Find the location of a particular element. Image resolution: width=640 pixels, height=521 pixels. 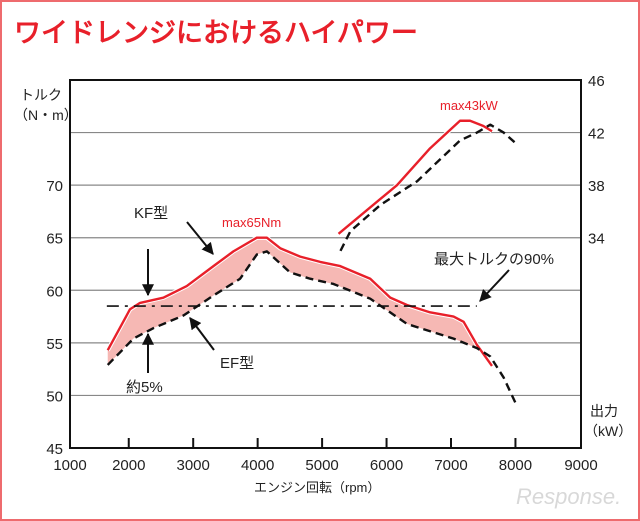

x-tick-label: 3000 is located at coordinates (193, 465).